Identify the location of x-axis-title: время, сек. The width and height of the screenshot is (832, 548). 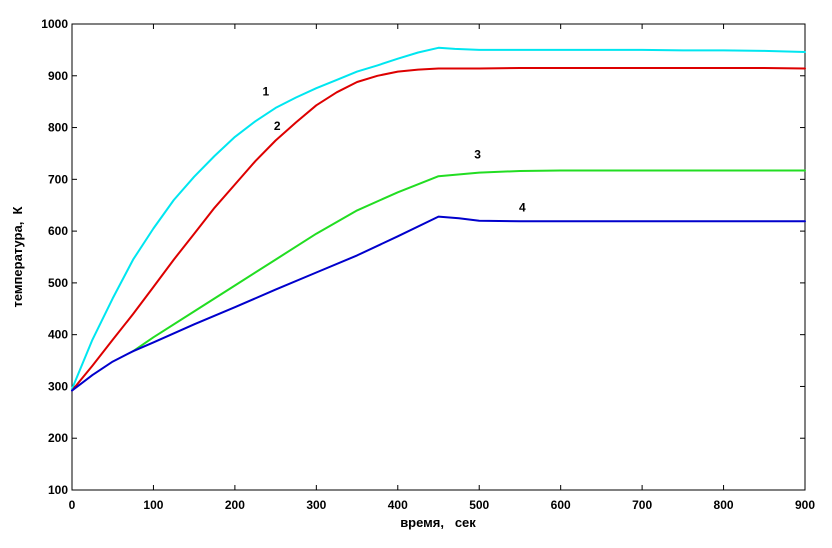
(438, 522).